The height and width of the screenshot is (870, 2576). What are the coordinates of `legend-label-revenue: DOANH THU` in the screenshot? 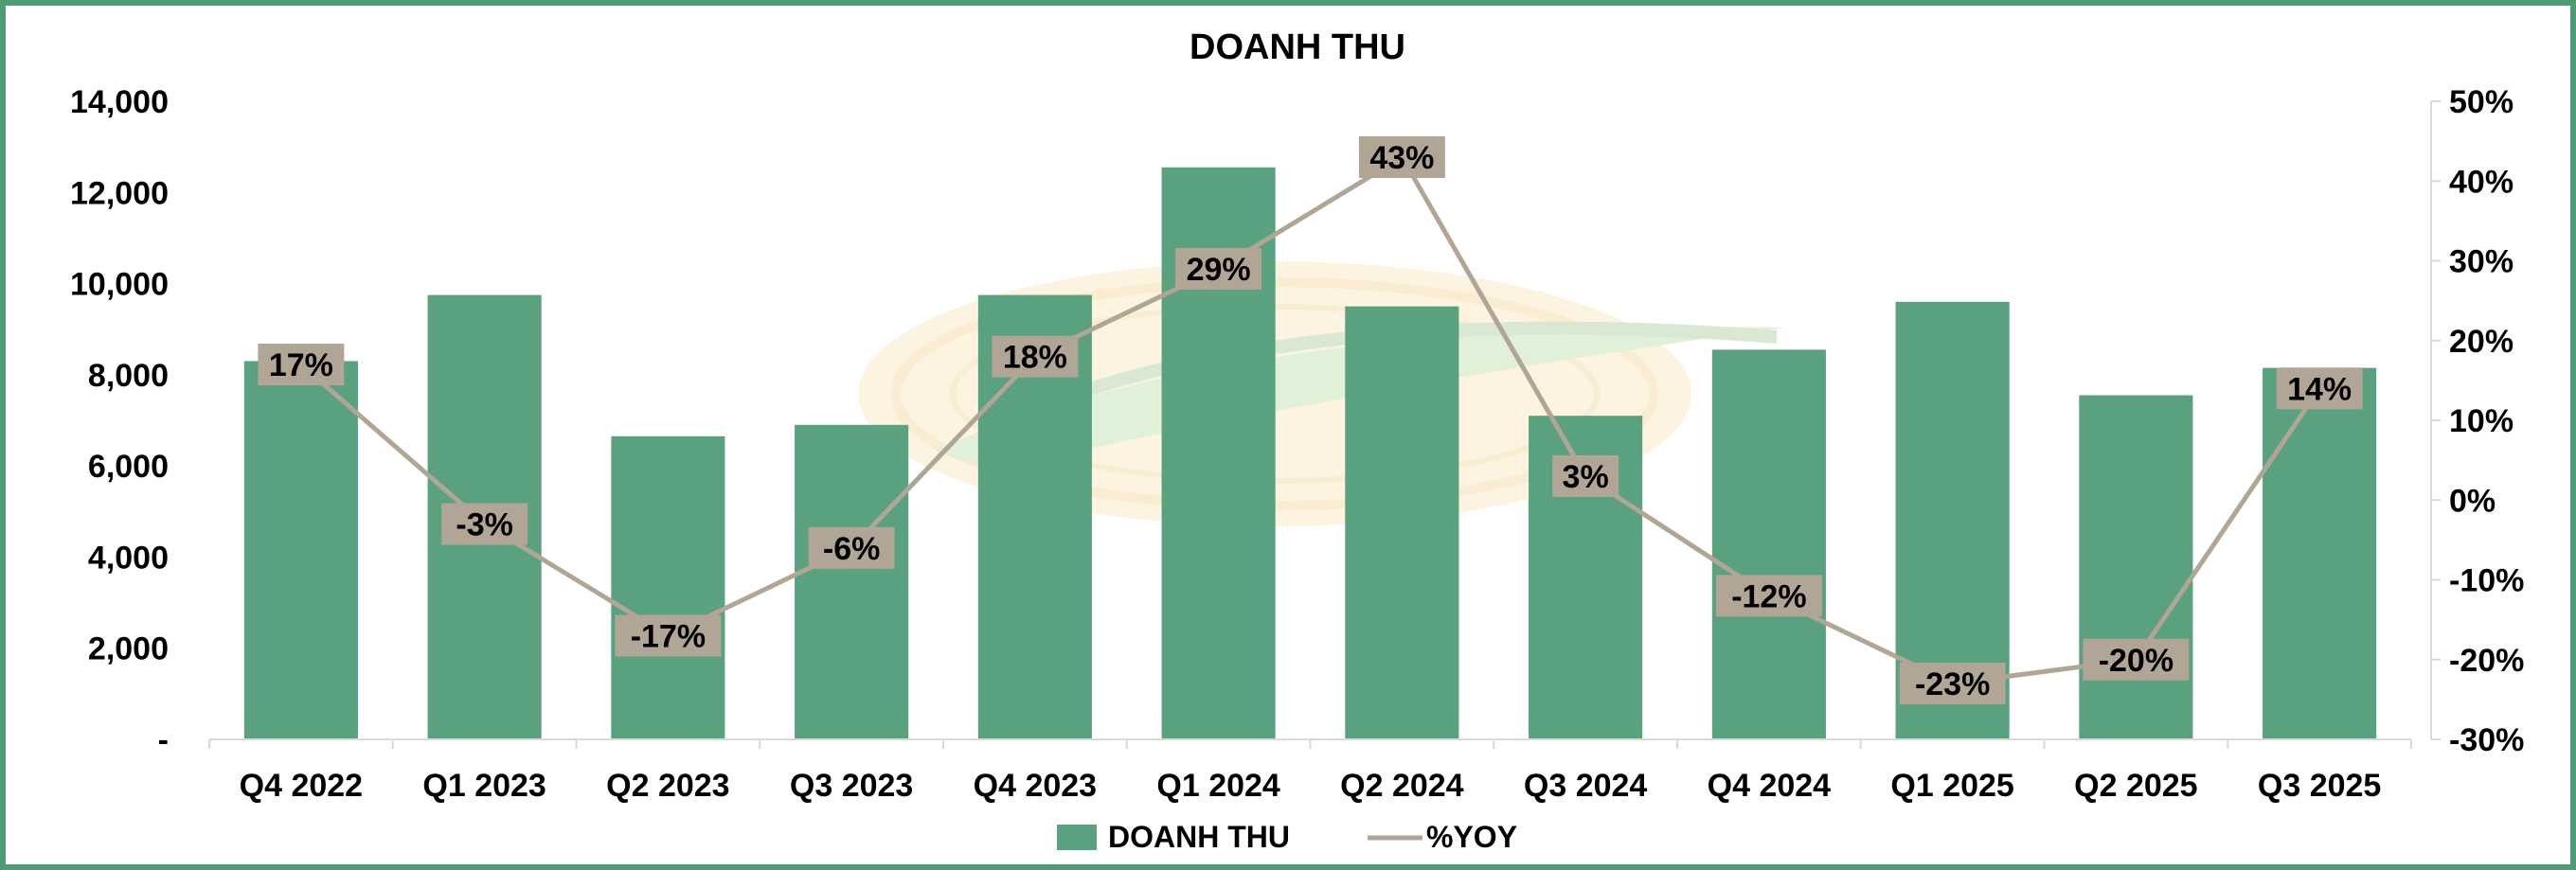 It's located at (1199, 837).